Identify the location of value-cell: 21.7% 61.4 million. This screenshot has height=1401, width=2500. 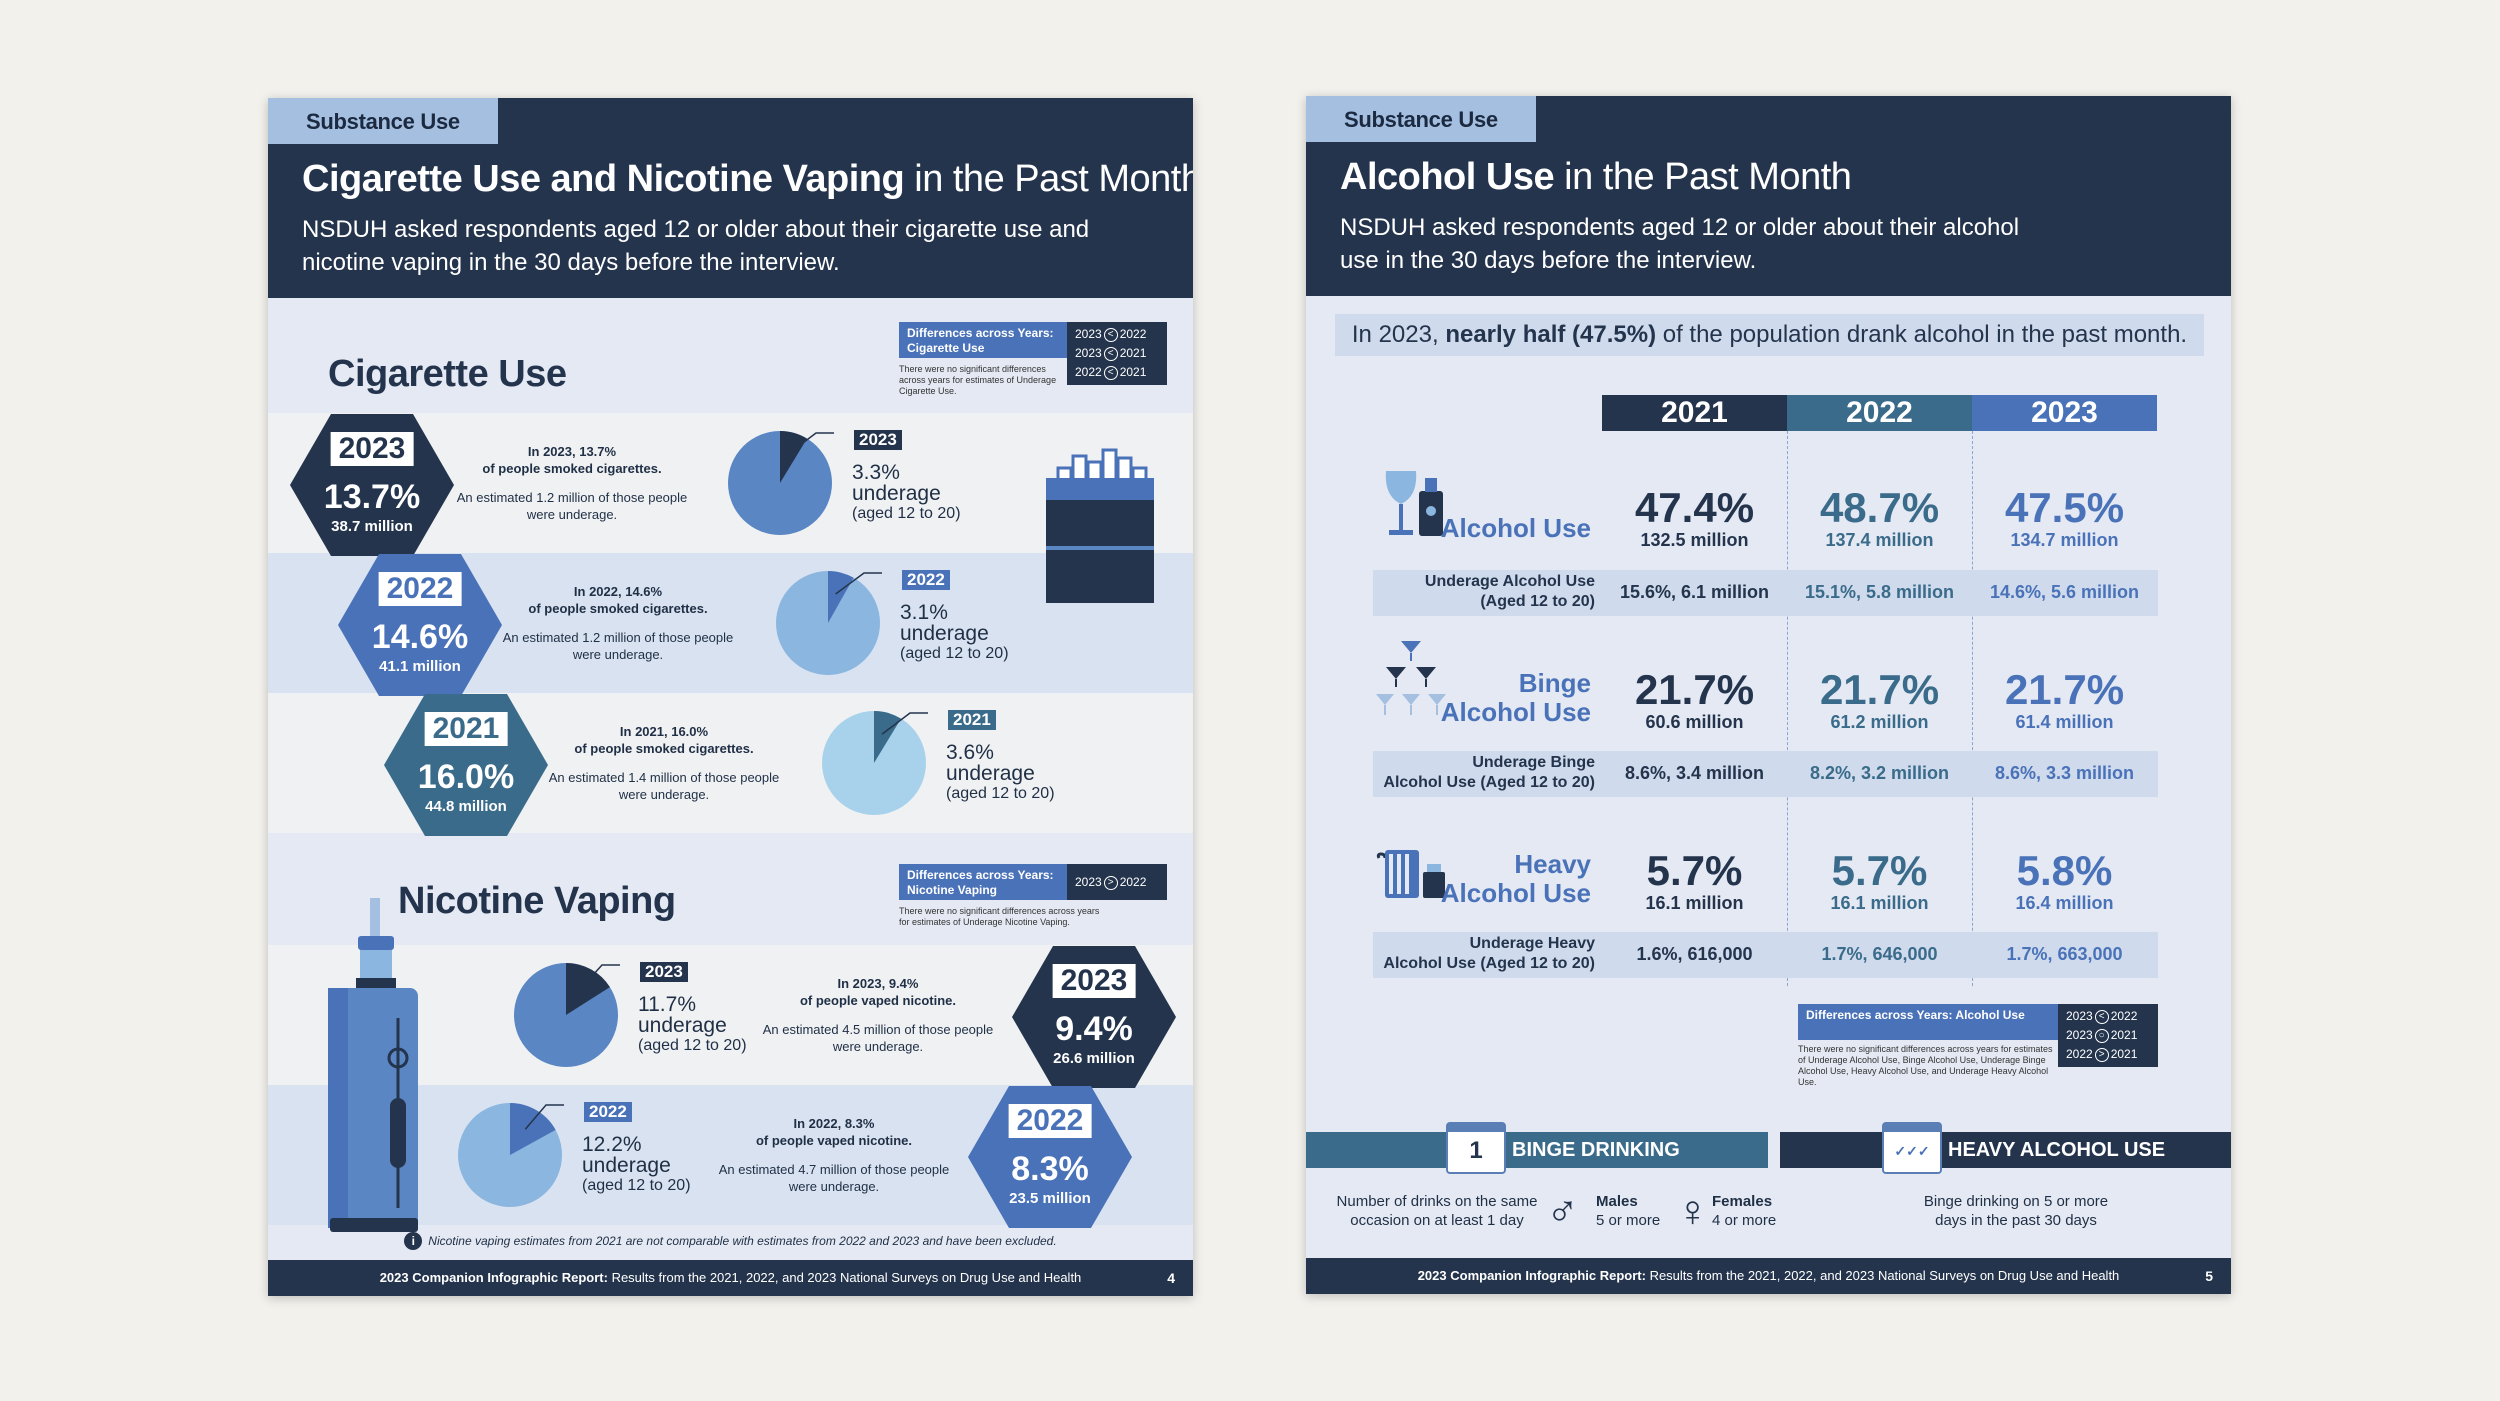
(2064, 699).